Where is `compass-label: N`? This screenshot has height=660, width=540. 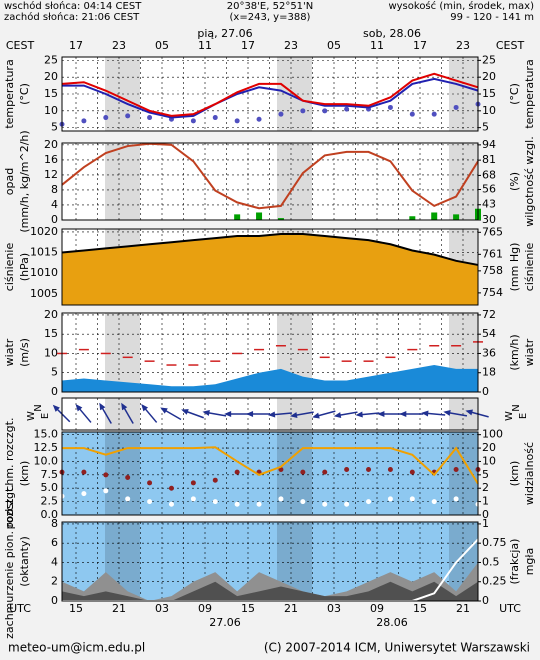
compass-label: N is located at coordinates (38, 407).